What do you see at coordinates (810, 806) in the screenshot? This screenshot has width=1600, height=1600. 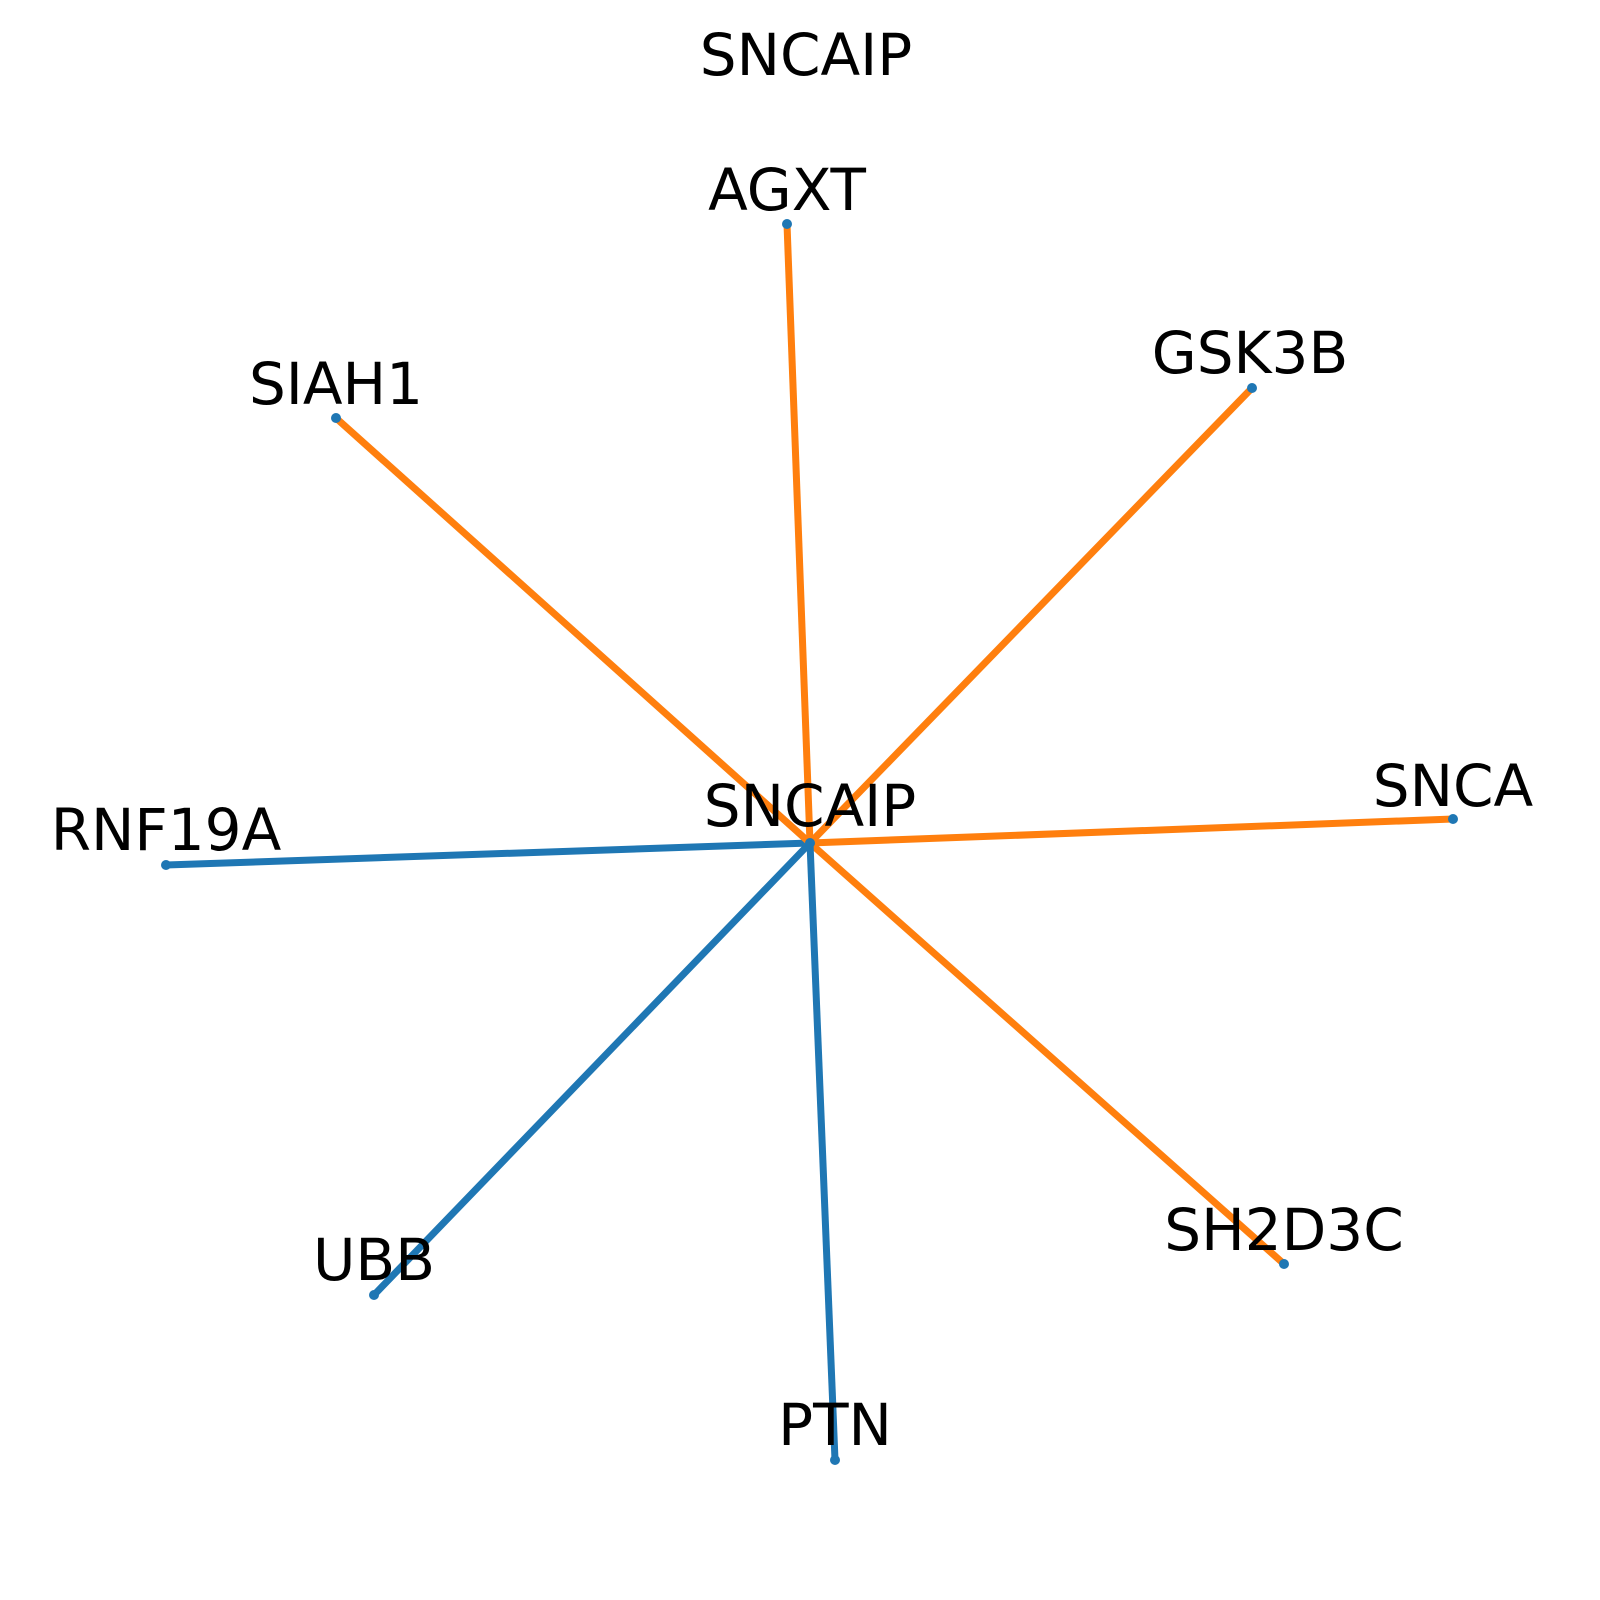 I see `center-node-label: SNCAIP` at bounding box center [810, 806].